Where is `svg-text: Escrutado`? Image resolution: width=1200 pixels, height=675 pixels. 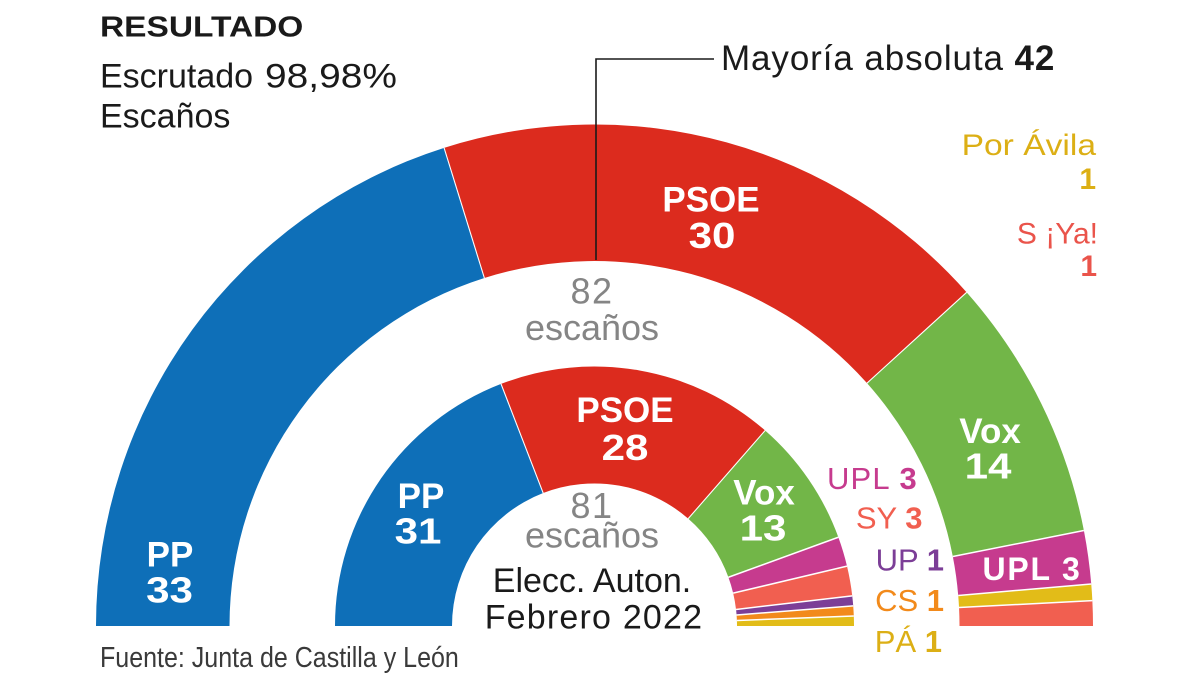
svg-text: Escrutado is located at coordinates (176, 77).